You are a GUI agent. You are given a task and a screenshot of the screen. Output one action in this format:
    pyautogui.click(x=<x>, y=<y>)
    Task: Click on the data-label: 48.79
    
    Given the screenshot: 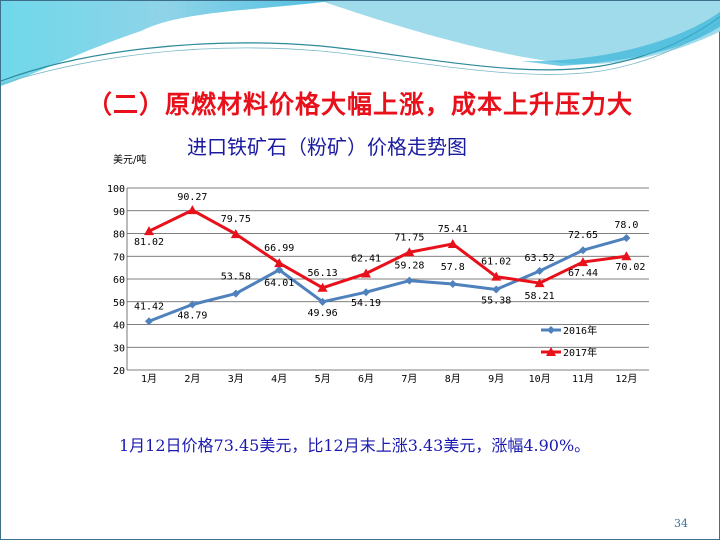 What is the action you would take?
    pyautogui.click(x=192, y=316)
    